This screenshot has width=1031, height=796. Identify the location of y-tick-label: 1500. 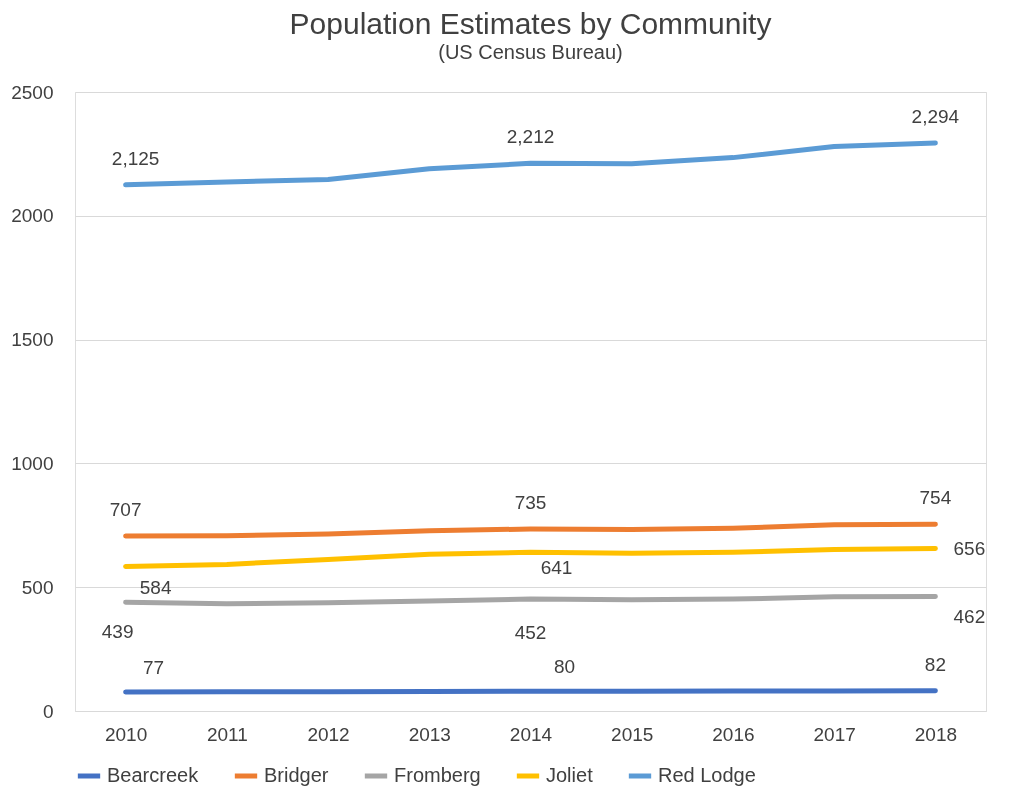
(32, 340).